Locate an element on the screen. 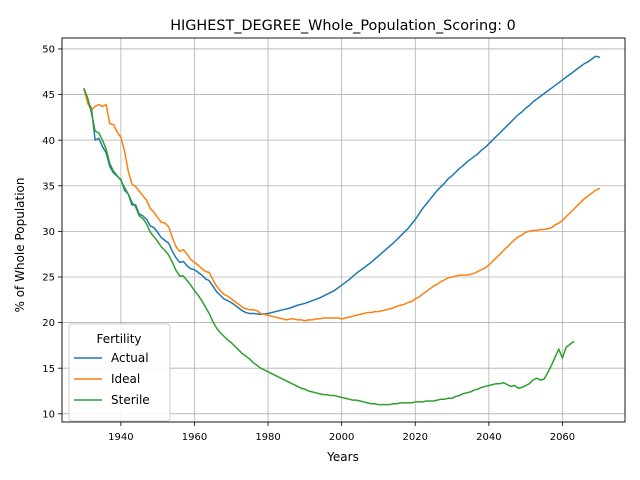 The height and width of the screenshot is (480, 640). x-tick-label: 2040 is located at coordinates (488, 437).